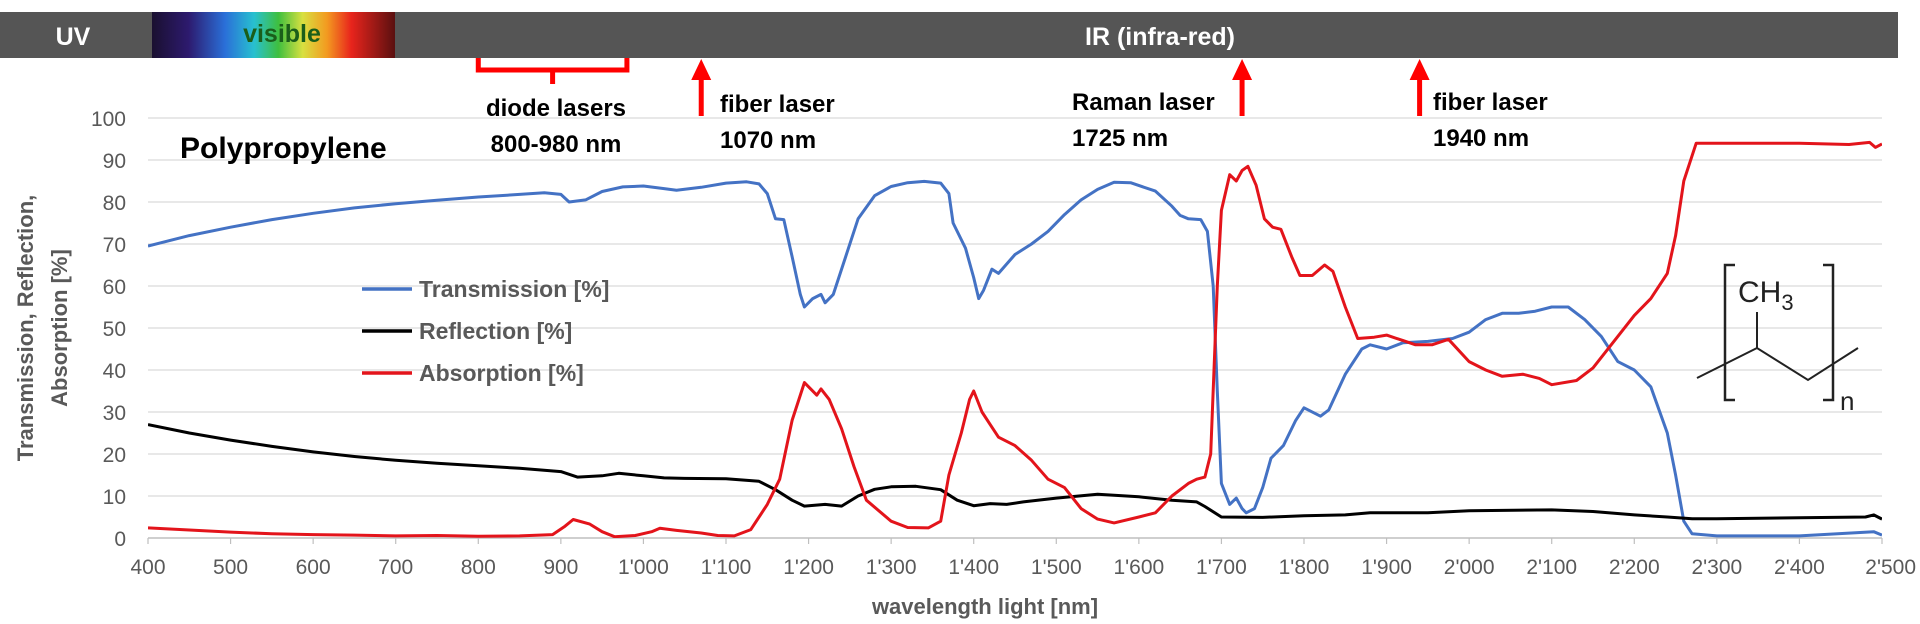 The image size is (1920, 624). Describe the element at coordinates (42, 328) in the screenshot. I see `y-axis-title: Transmission, Reflection, Absorption [%]` at that location.